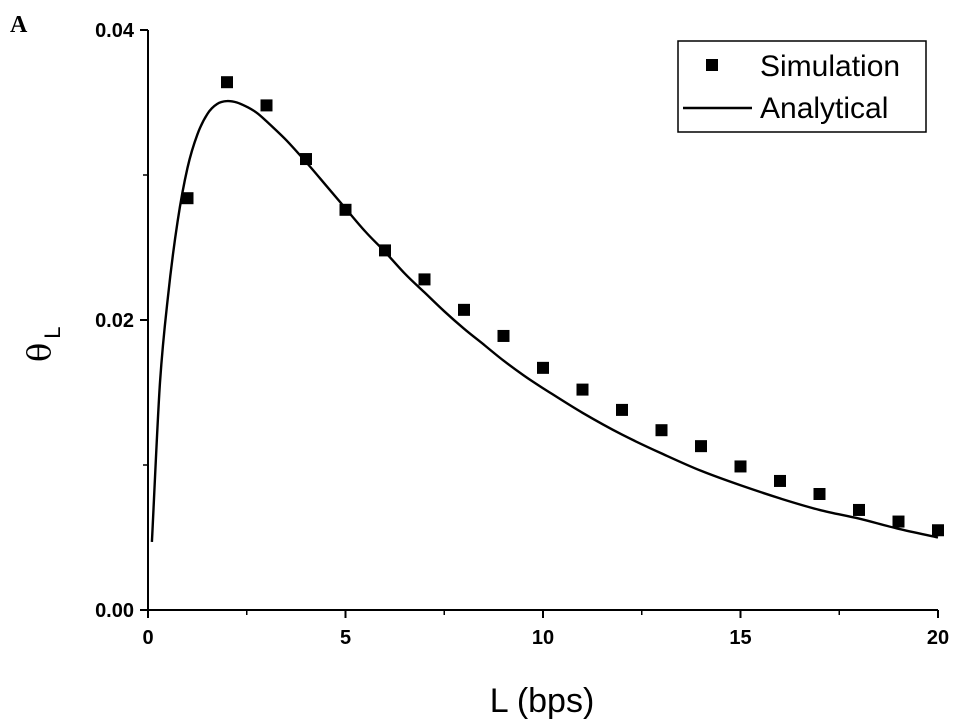  What do you see at coordinates (114, 321) in the screenshot?
I see `y-tick-label: 0.02` at bounding box center [114, 321].